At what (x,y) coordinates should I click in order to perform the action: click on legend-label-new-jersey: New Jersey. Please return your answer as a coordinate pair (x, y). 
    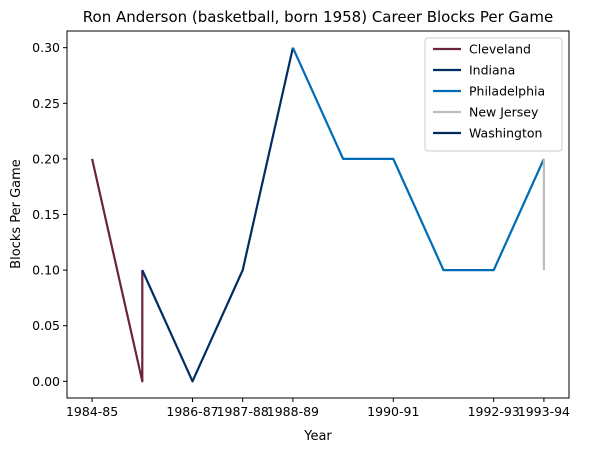
    Looking at the image, I should click on (504, 112).